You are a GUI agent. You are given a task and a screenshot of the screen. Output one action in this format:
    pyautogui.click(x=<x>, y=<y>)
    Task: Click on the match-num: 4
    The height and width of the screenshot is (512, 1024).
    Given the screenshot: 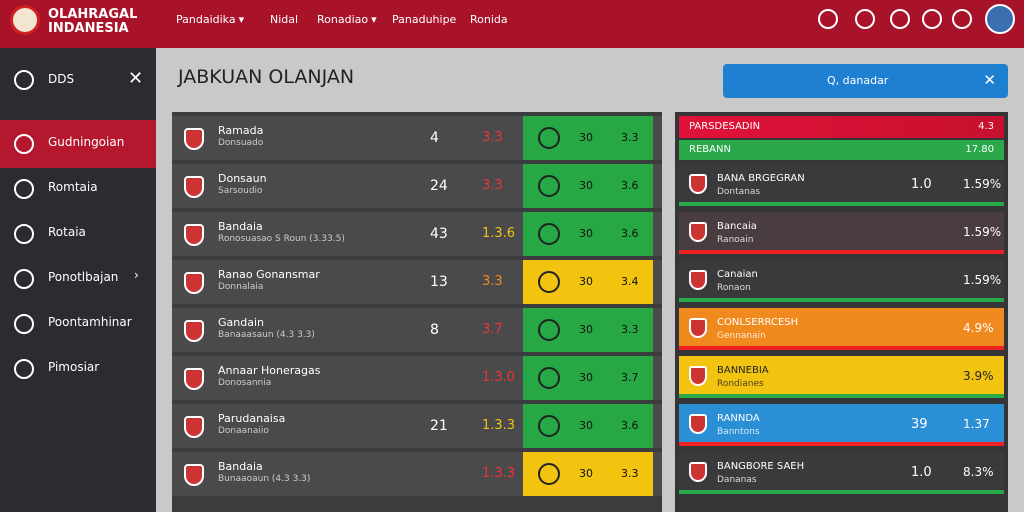 What is the action you would take?
    pyautogui.click(x=434, y=138)
    